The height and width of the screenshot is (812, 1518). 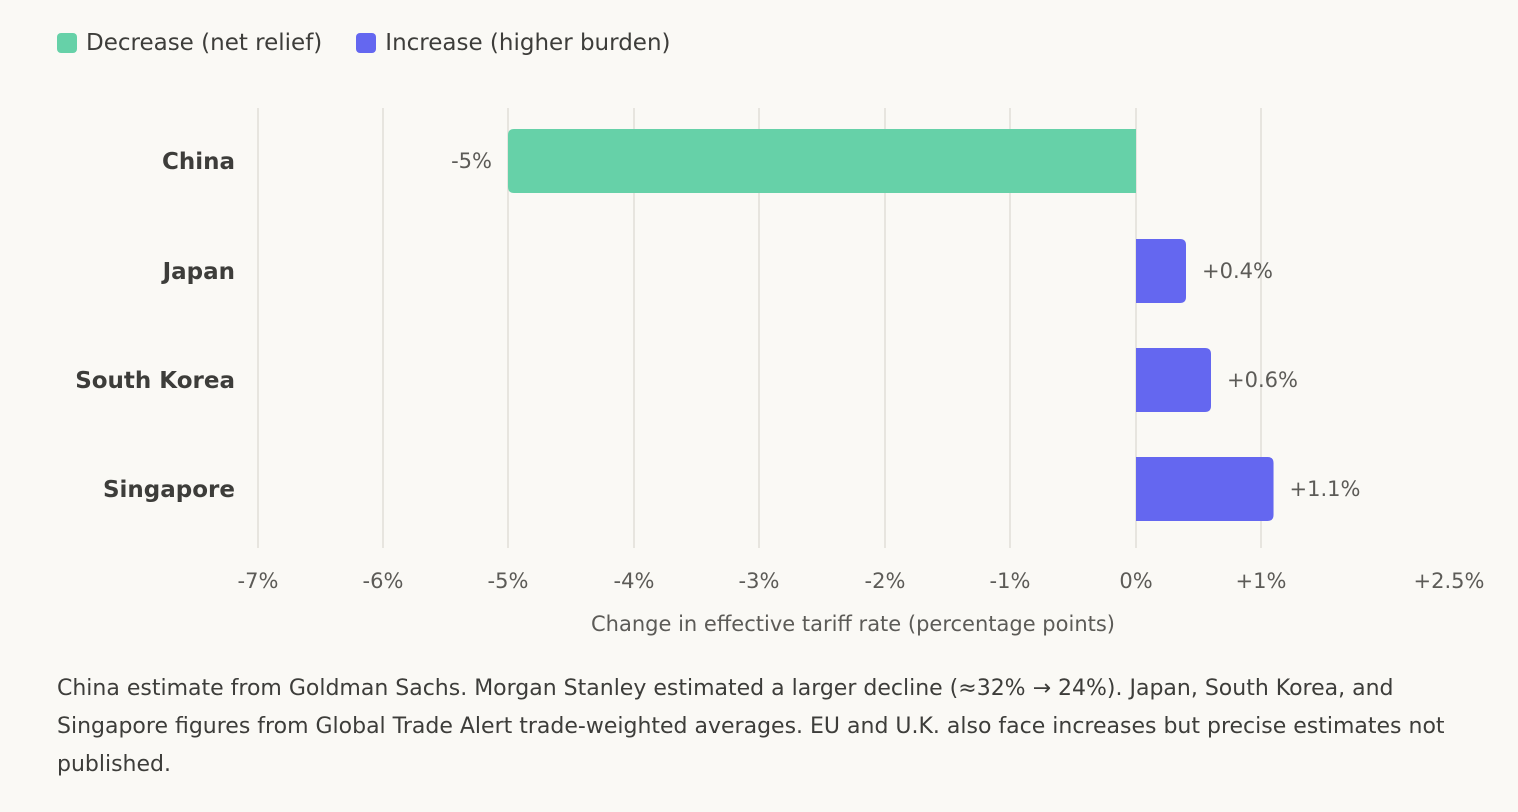 I want to click on x-tick-label: -3%, so click(x=759, y=581).